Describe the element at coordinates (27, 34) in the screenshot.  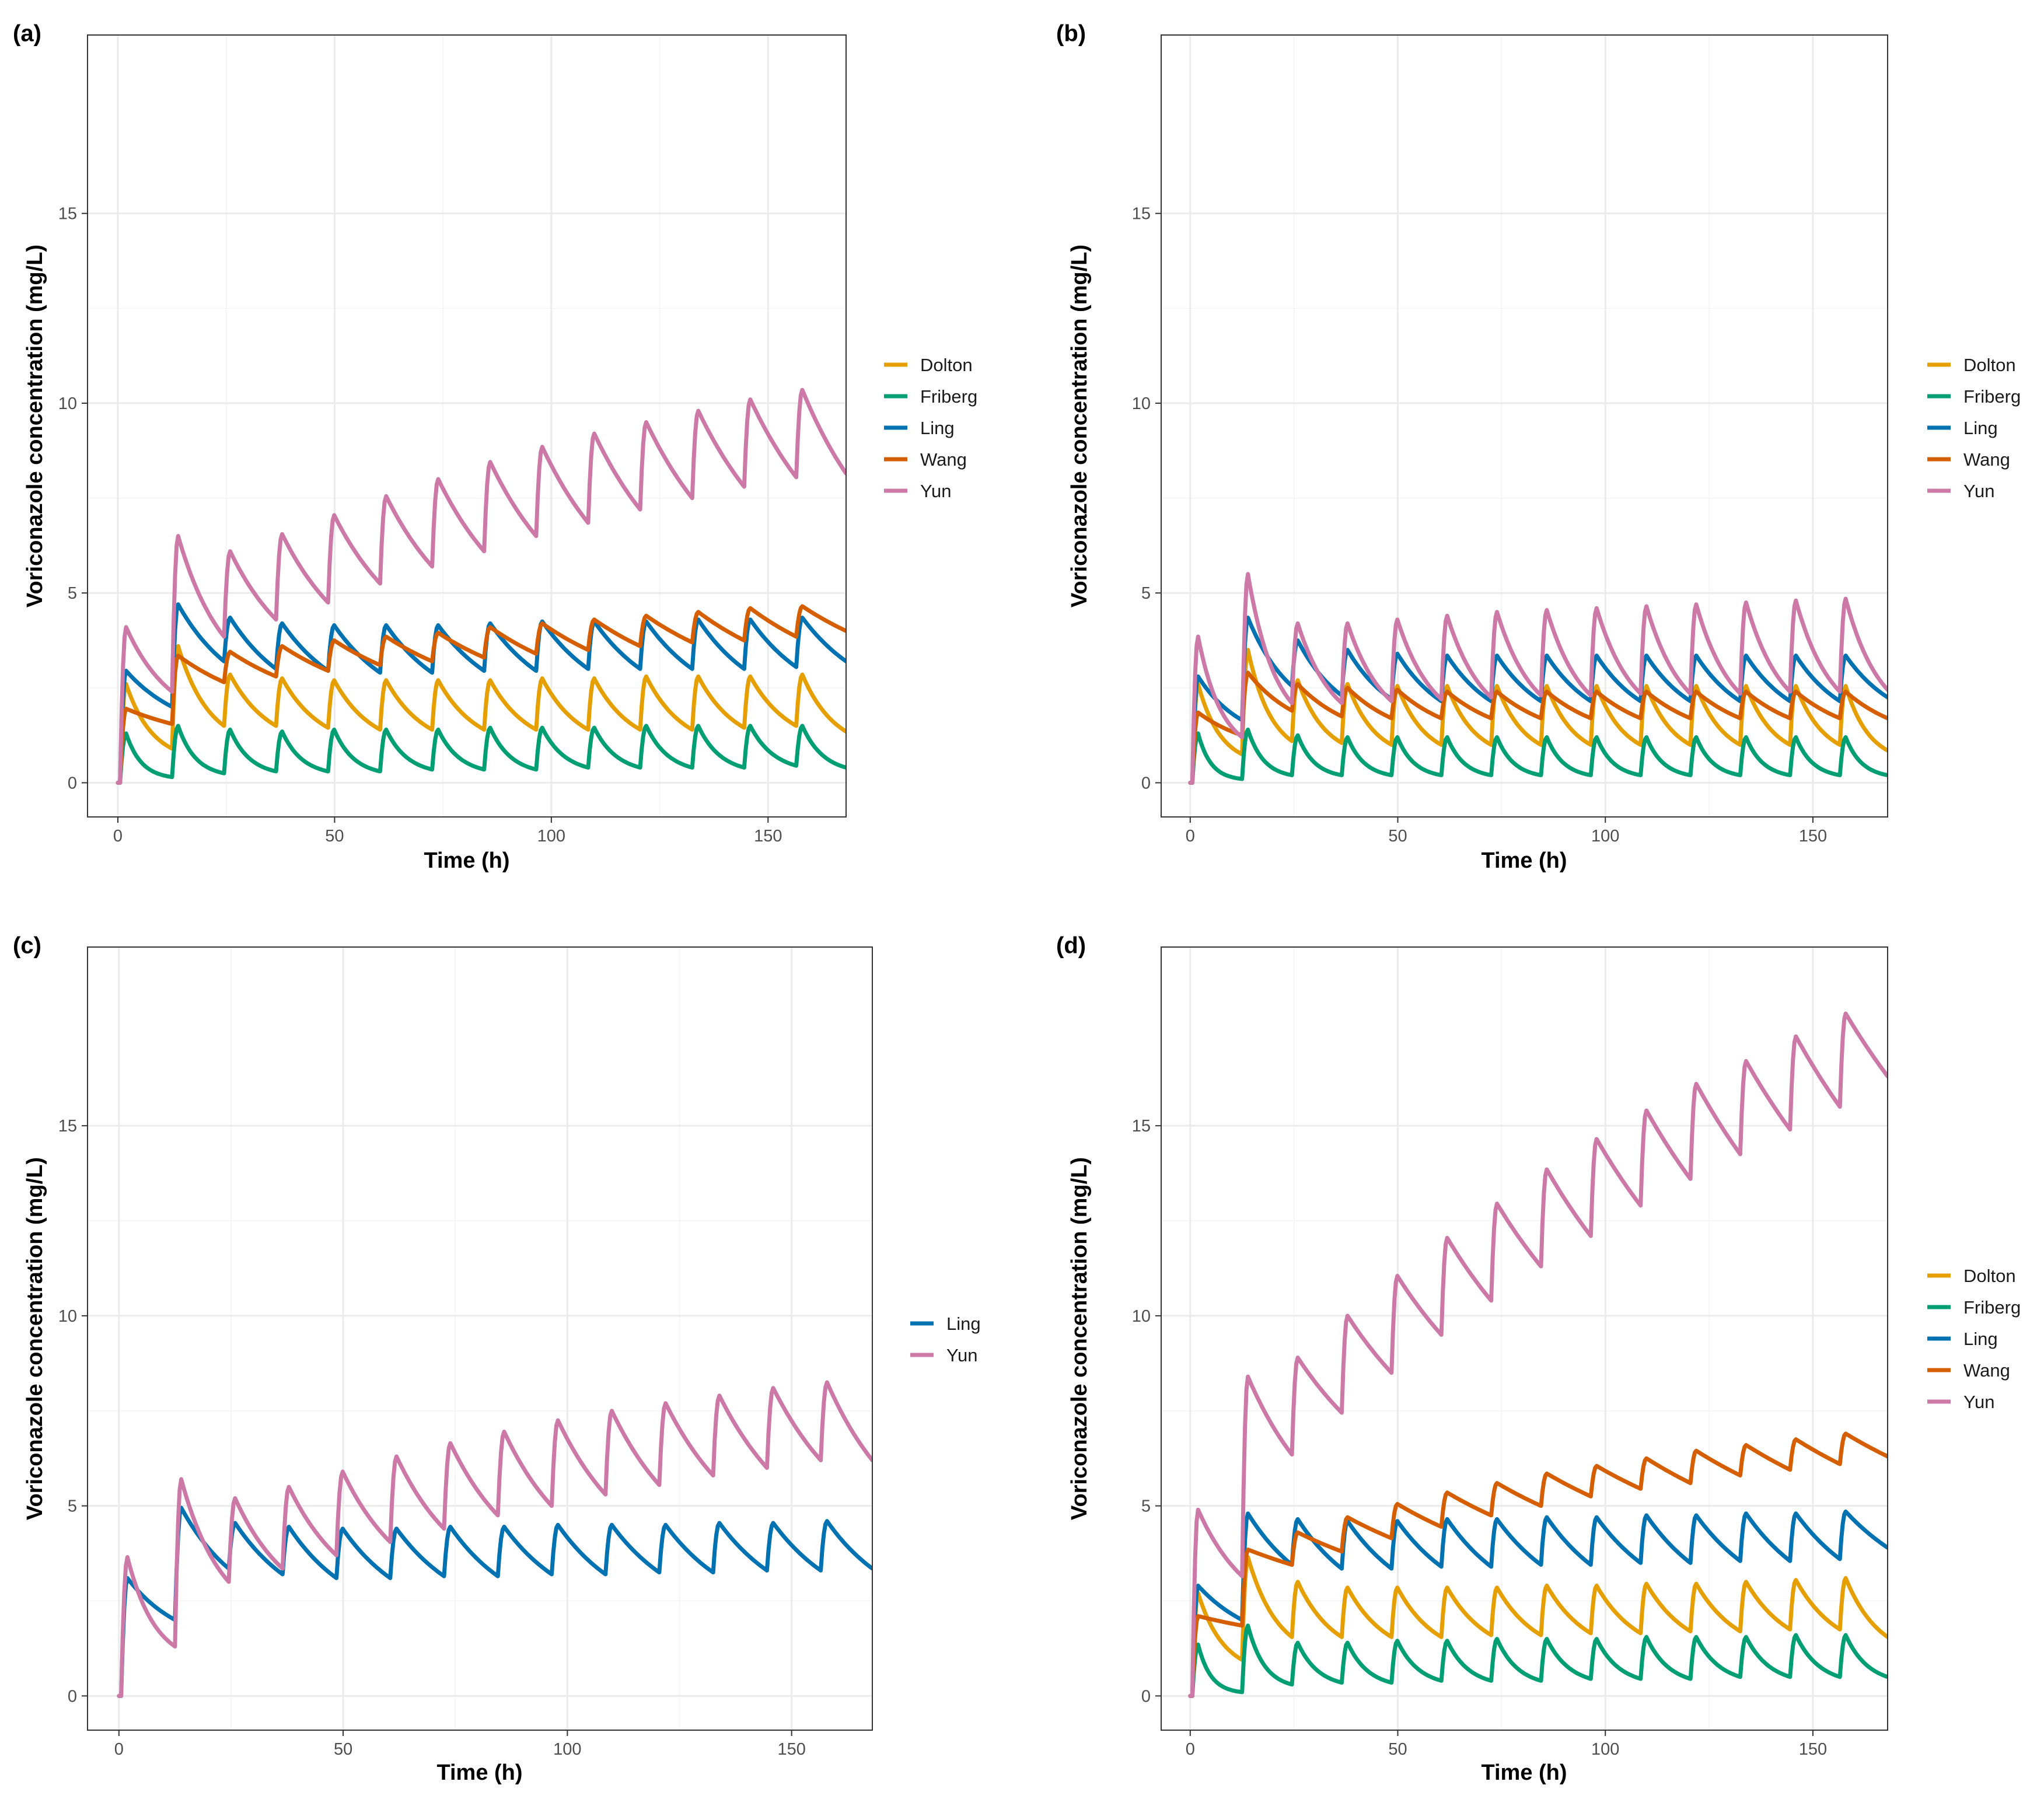
I see `panel-tag: (a)` at that location.